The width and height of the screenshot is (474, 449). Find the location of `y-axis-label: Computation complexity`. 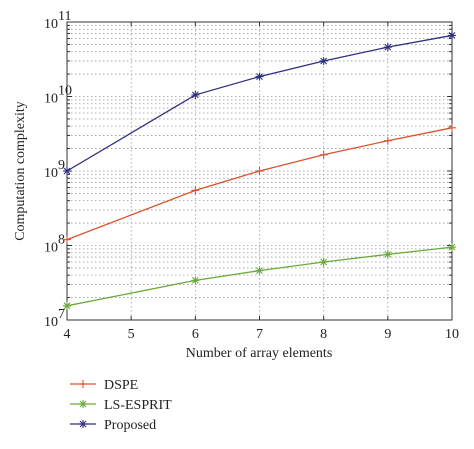

y-axis-label: Computation complexity is located at coordinates (20, 171).